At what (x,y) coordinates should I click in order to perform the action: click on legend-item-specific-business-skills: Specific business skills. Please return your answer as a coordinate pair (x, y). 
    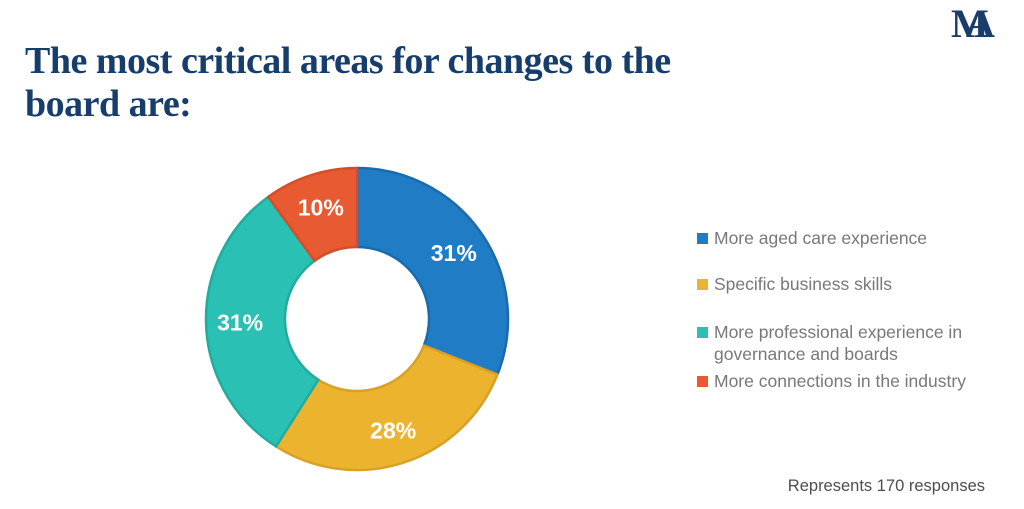
    Looking at the image, I should click on (847, 284).